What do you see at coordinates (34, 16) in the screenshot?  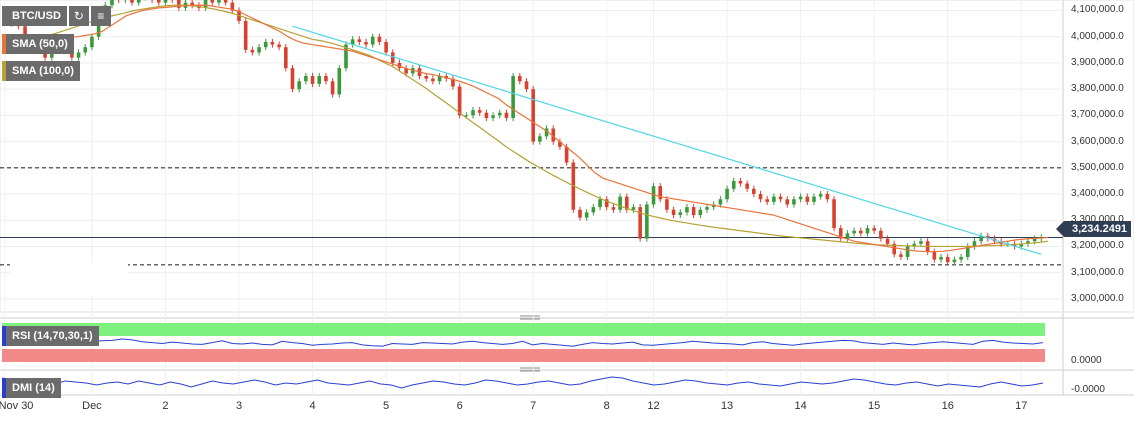 I see `symbol-label: BTC/USD` at bounding box center [34, 16].